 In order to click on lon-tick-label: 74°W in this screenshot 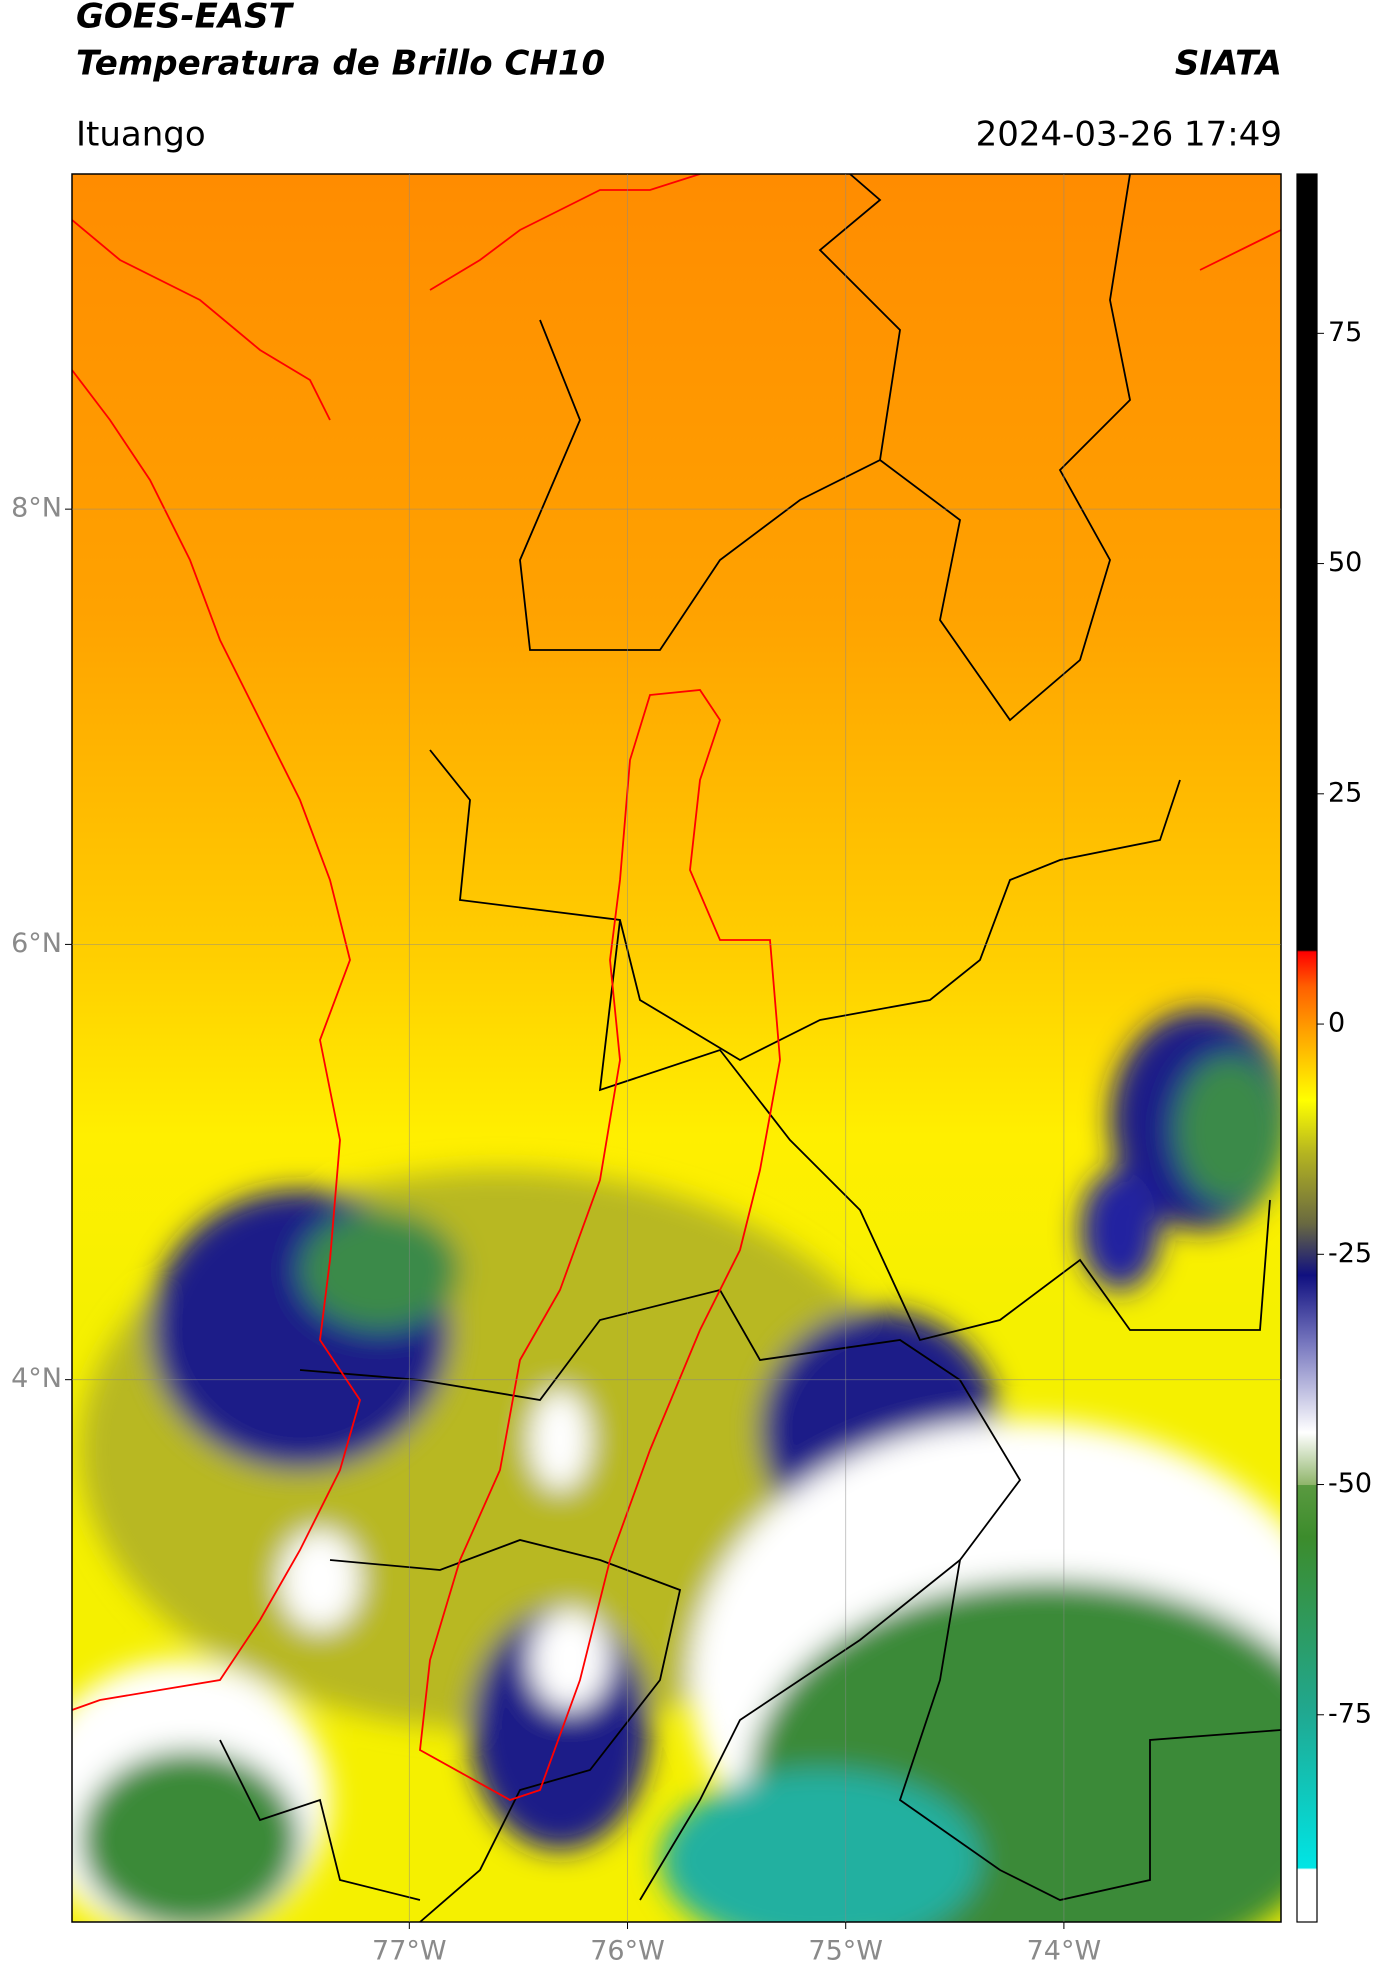, I will do `click(1064, 1951)`.